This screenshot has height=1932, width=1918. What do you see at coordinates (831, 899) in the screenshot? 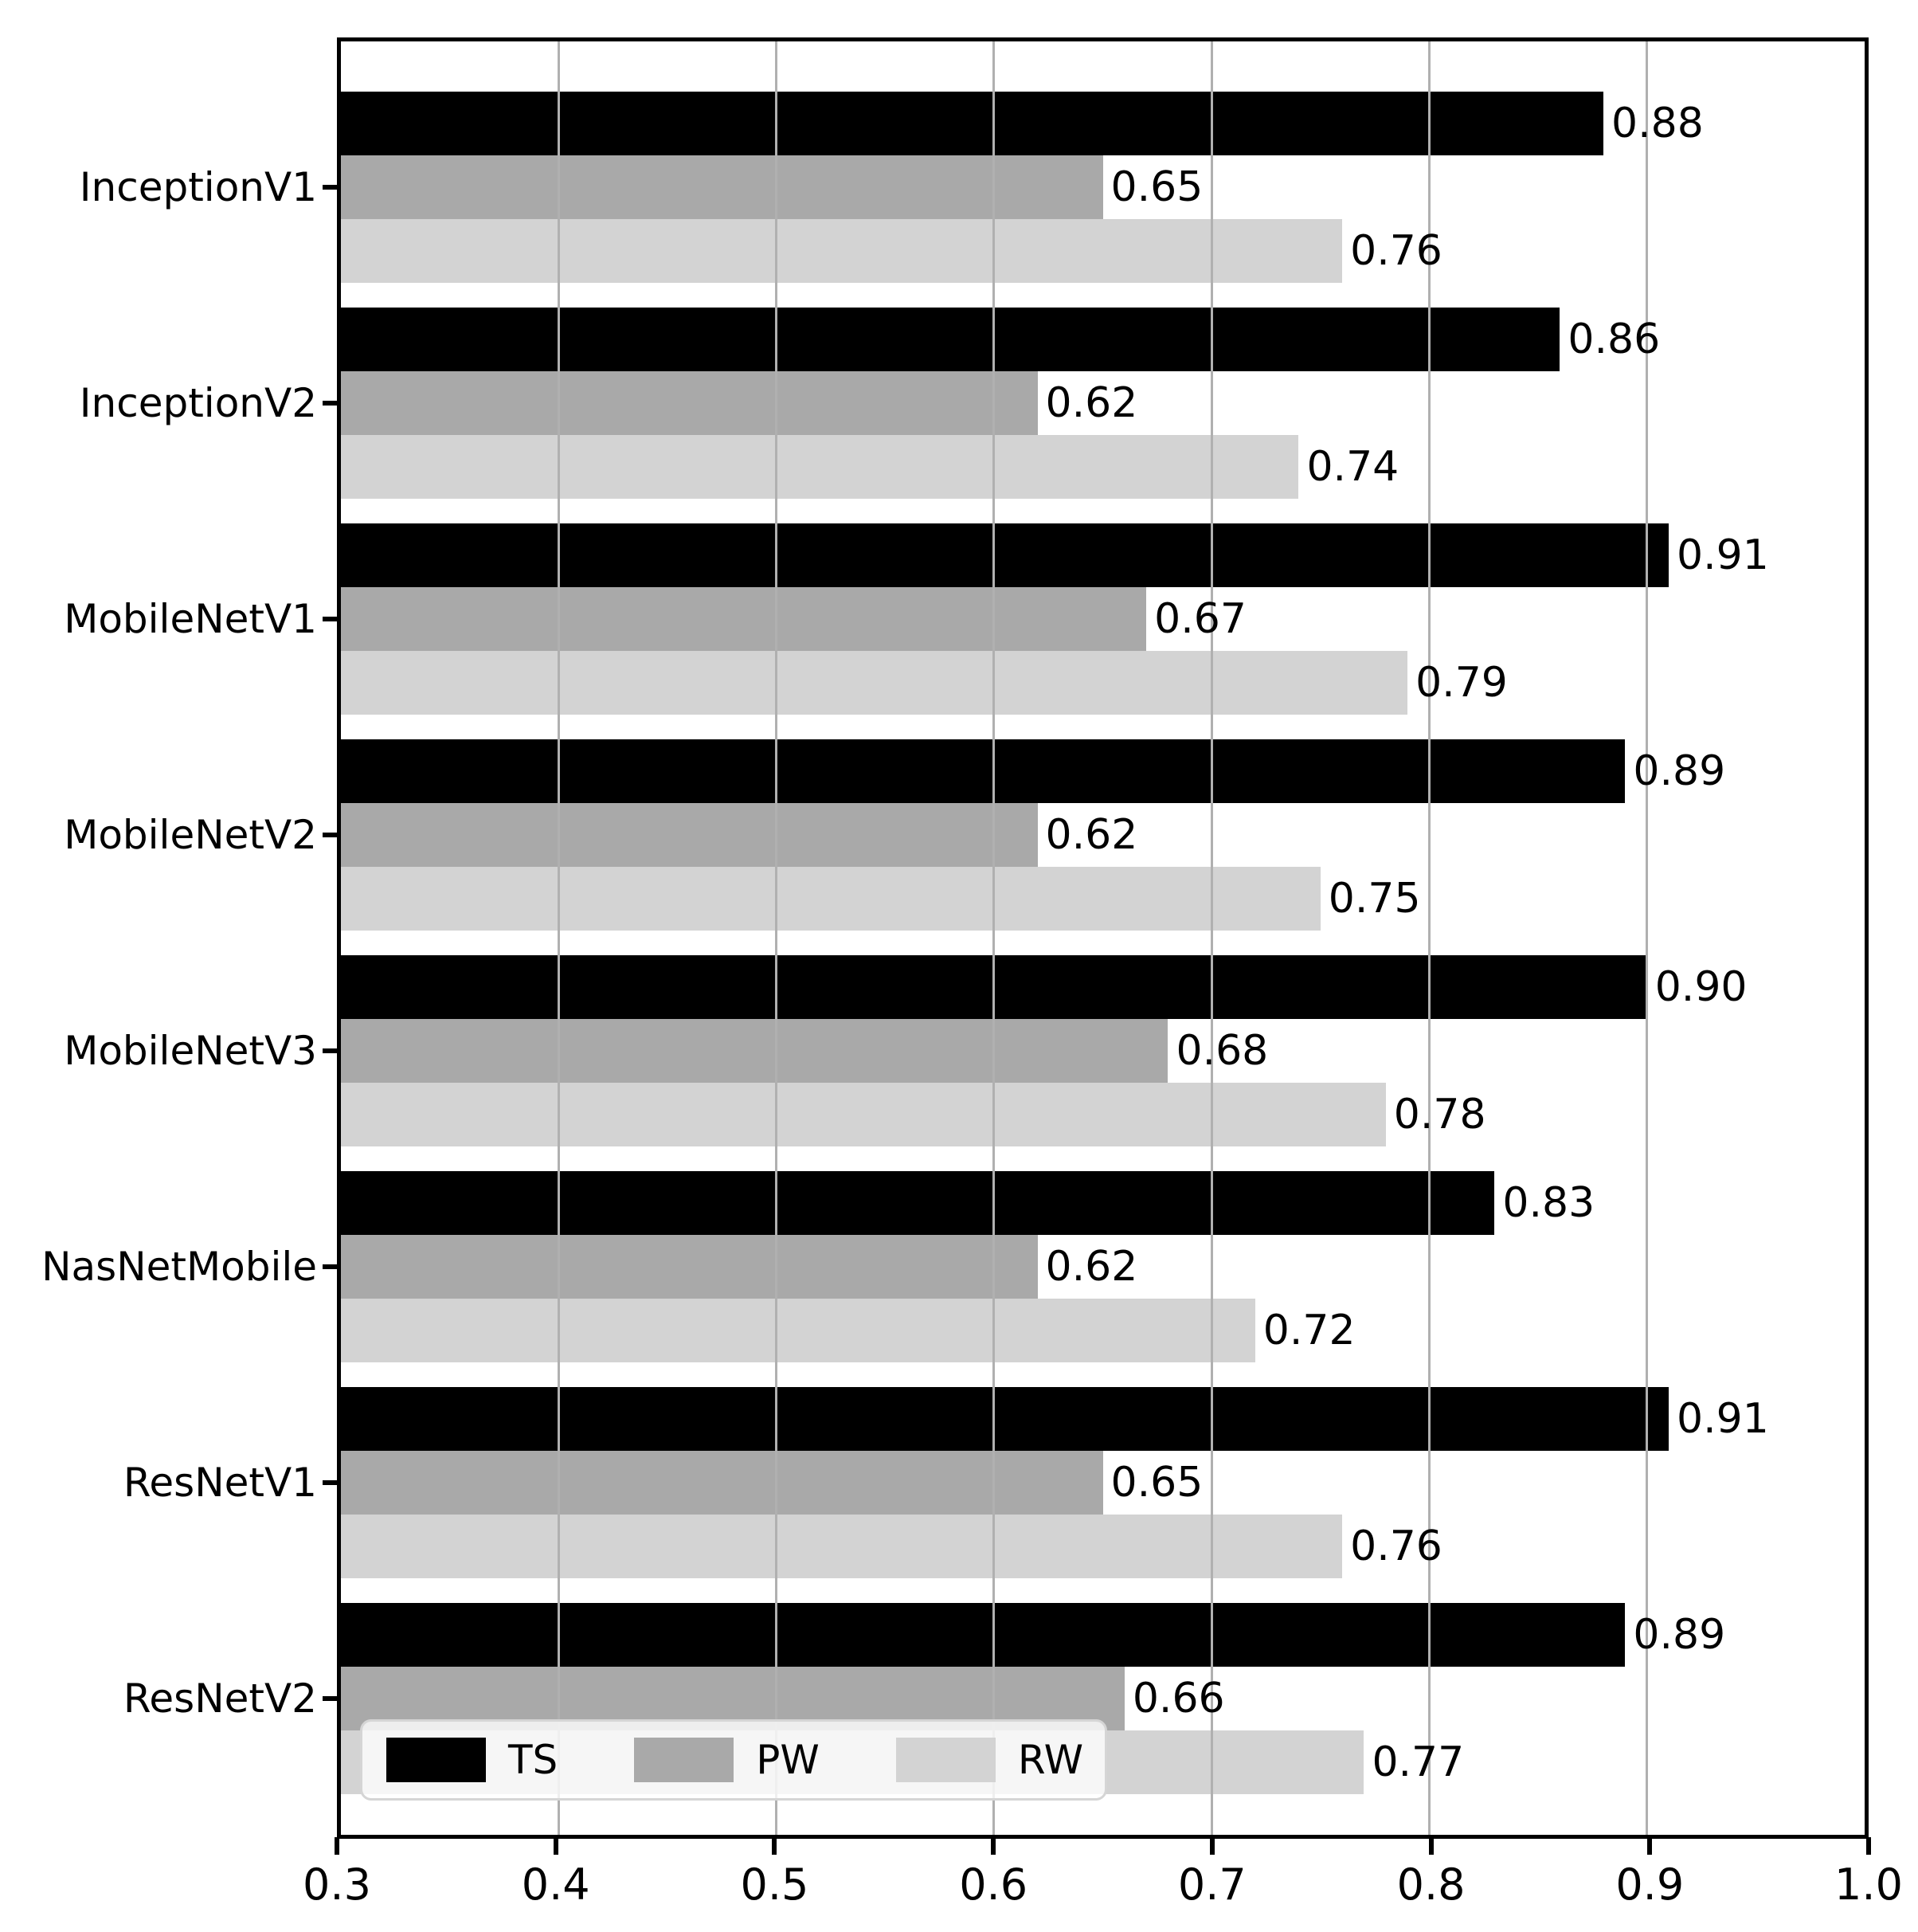
I see `bar-rw-mobilenetv2` at bounding box center [831, 899].